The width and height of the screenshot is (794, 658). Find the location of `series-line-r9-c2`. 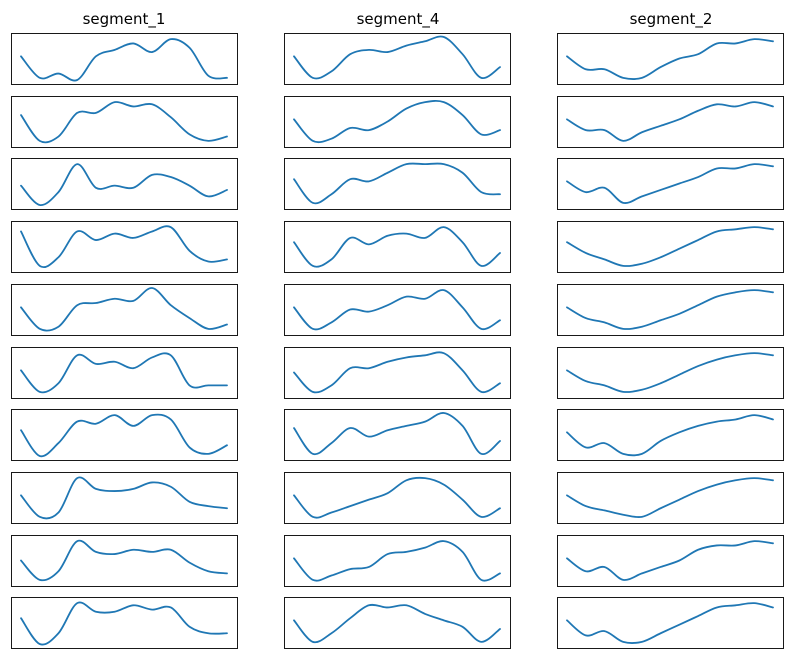

series-line-r9-c2 is located at coordinates (397, 561).